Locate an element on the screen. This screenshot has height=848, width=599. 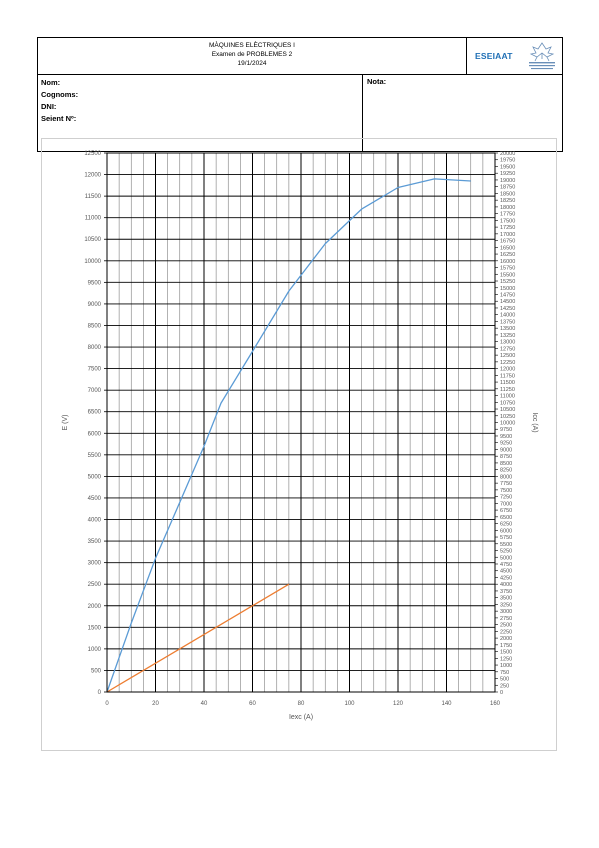
y-tick-label: 6500 is located at coordinates (95, 413).